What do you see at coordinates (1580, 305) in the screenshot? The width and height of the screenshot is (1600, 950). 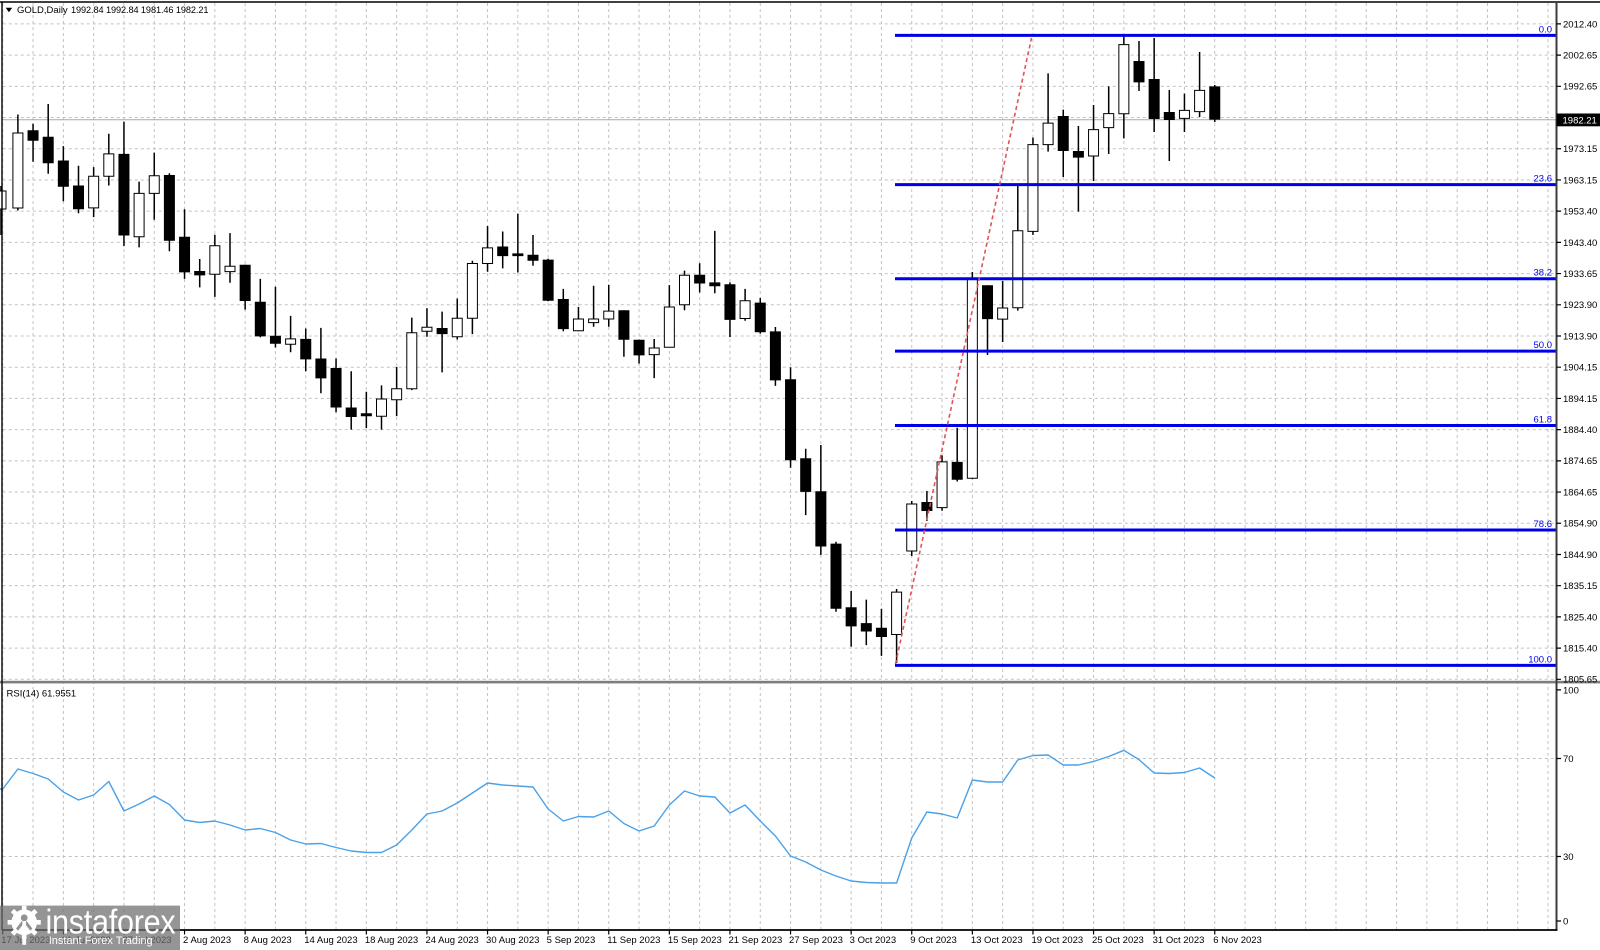 I see `svg-text: 1923.90` at bounding box center [1580, 305].